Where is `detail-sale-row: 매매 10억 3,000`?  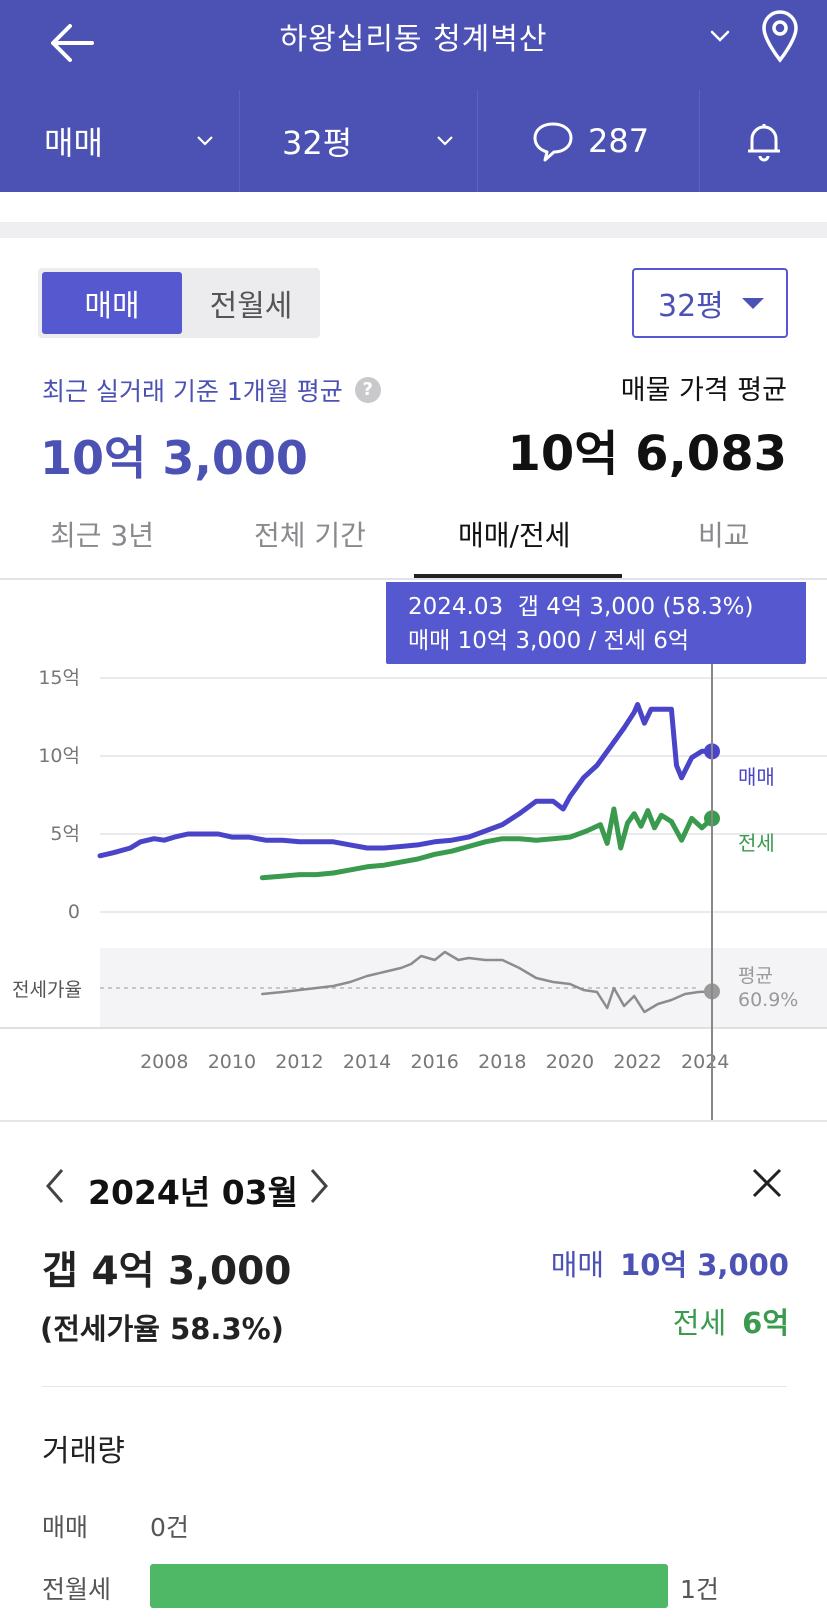 detail-sale-row: 매매 10억 3,000 is located at coordinates (670, 1263).